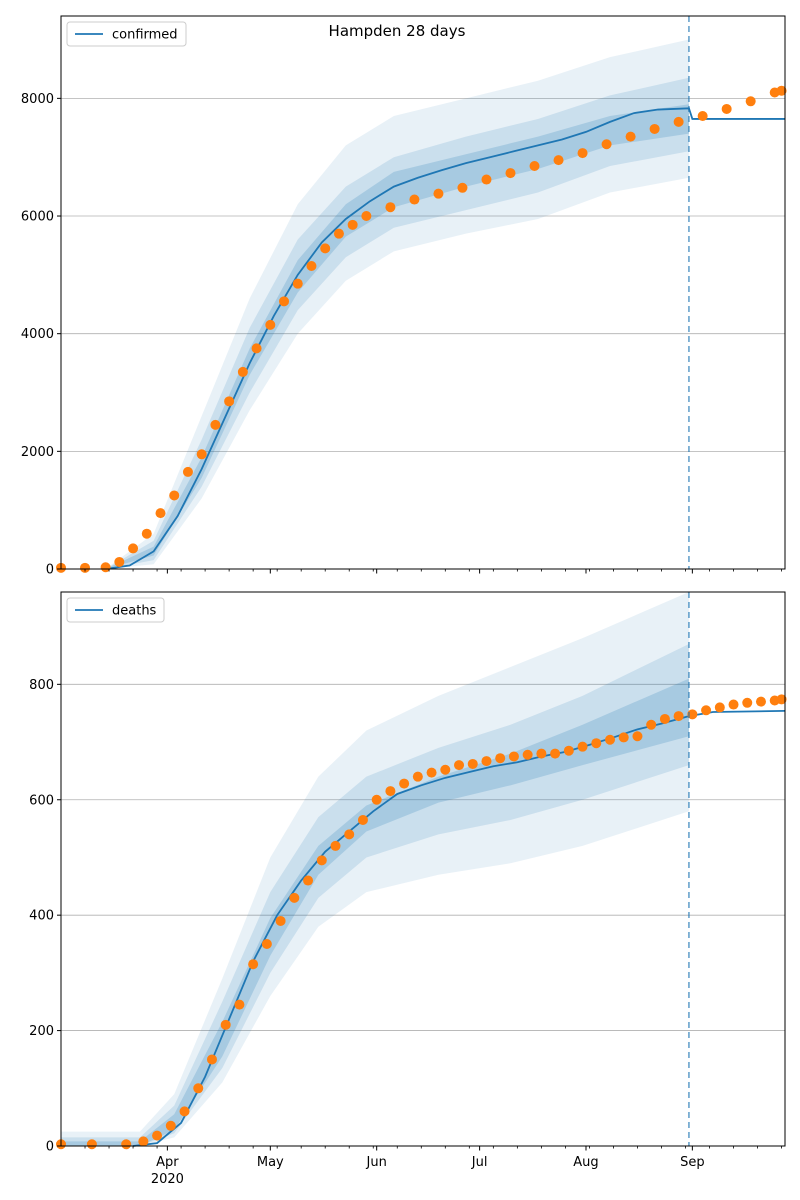  Describe the element at coordinates (167, 1179) in the screenshot. I see `panel-2-xtick-year-label: 2020` at that location.